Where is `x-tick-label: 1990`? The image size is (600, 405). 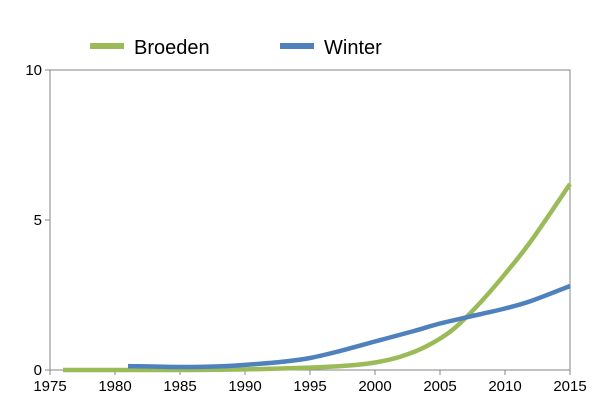 x-tick-label: 1990 is located at coordinates (244, 386).